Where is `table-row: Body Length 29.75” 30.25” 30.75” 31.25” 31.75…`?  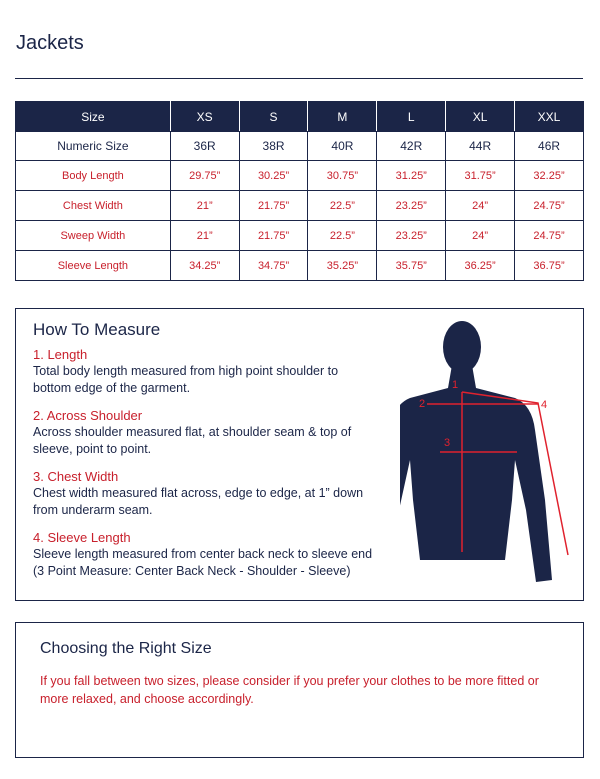
table-row: Body Length 29.75” 30.25” 30.75” 31.25” 31.75… is located at coordinates (299, 175).